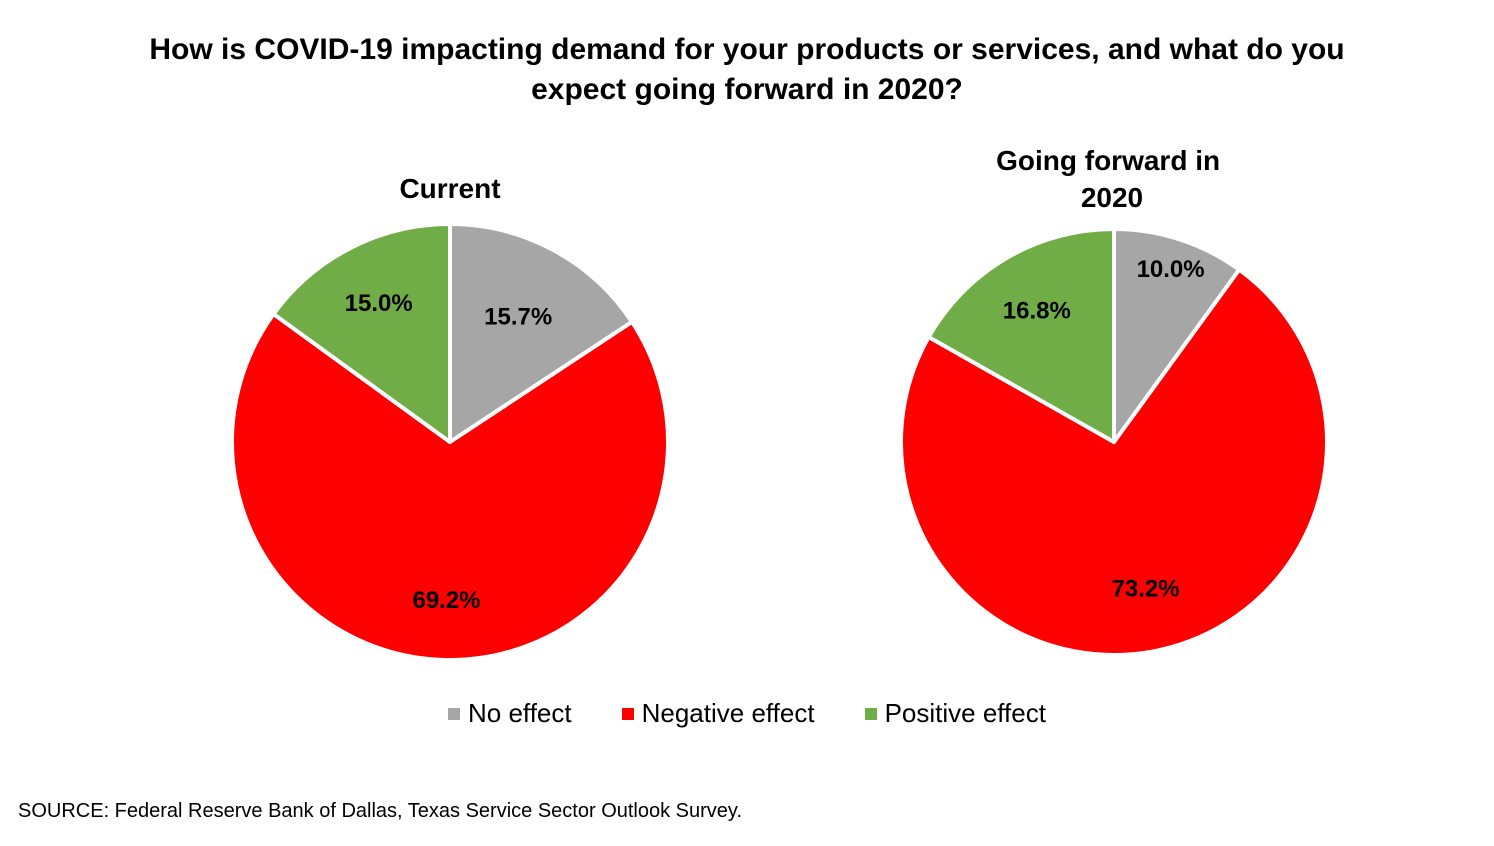 The width and height of the screenshot is (1494, 846). Describe the element at coordinates (870, 713) in the screenshot. I see `legend-swatch-positive-effect` at that location.